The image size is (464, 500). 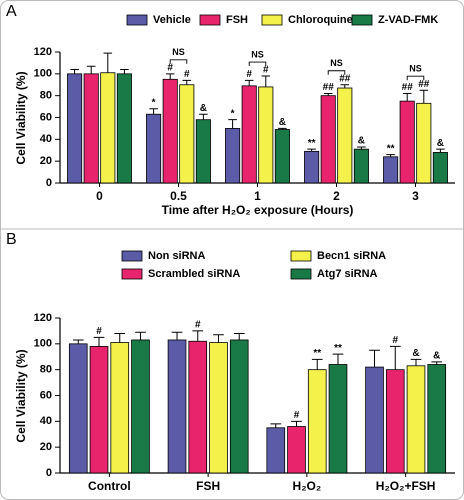 What do you see at coordinates (172, 20) in the screenshot?
I see `legend-label: Vehicle` at bounding box center [172, 20].